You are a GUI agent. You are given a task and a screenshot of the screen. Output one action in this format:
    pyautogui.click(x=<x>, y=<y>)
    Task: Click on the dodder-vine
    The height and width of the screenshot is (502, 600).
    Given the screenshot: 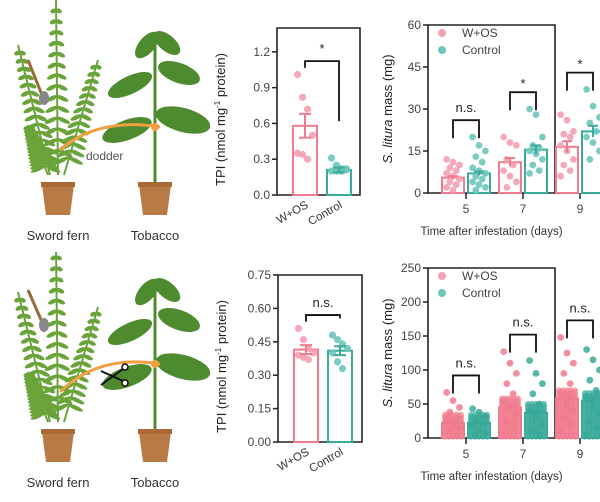 What is the action you would take?
    pyautogui.click(x=109, y=377)
    